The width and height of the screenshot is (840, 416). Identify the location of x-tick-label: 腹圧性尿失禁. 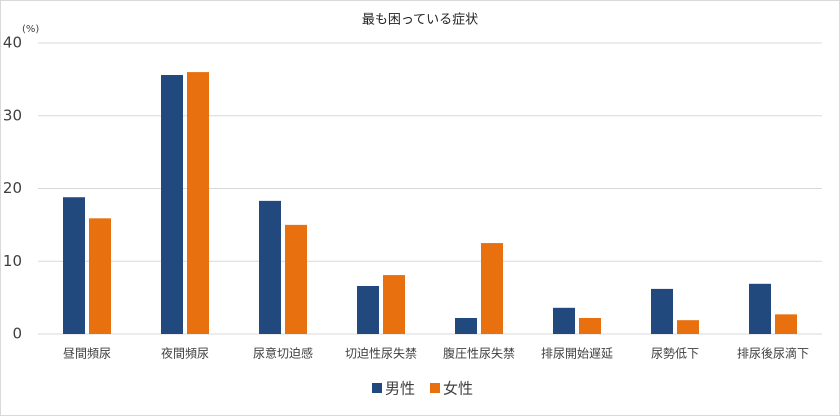
(479, 353).